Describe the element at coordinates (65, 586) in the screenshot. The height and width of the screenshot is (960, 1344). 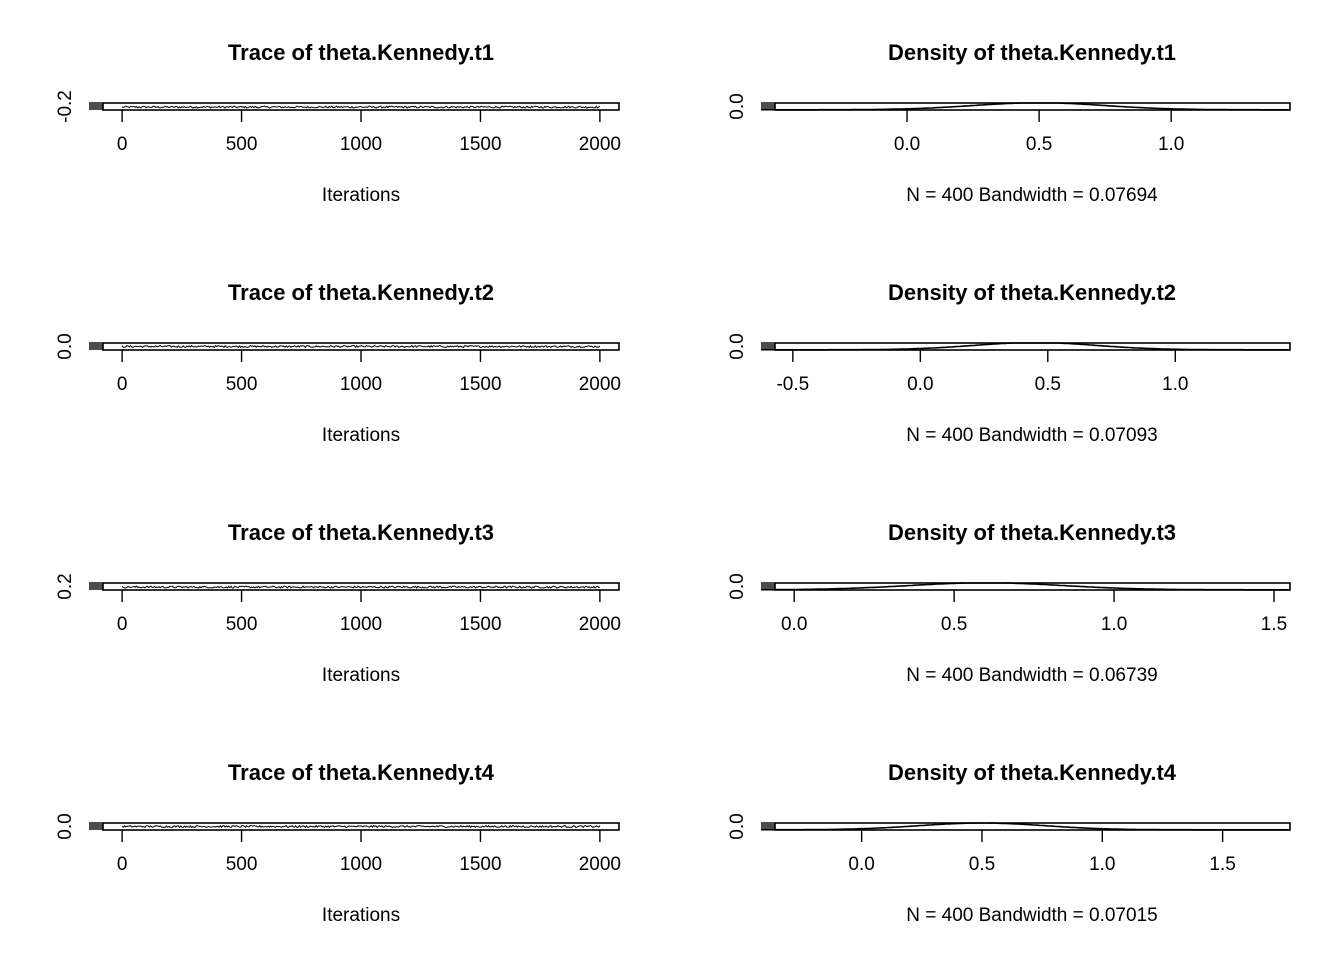
I see `y-tick-label: 0.2` at that location.